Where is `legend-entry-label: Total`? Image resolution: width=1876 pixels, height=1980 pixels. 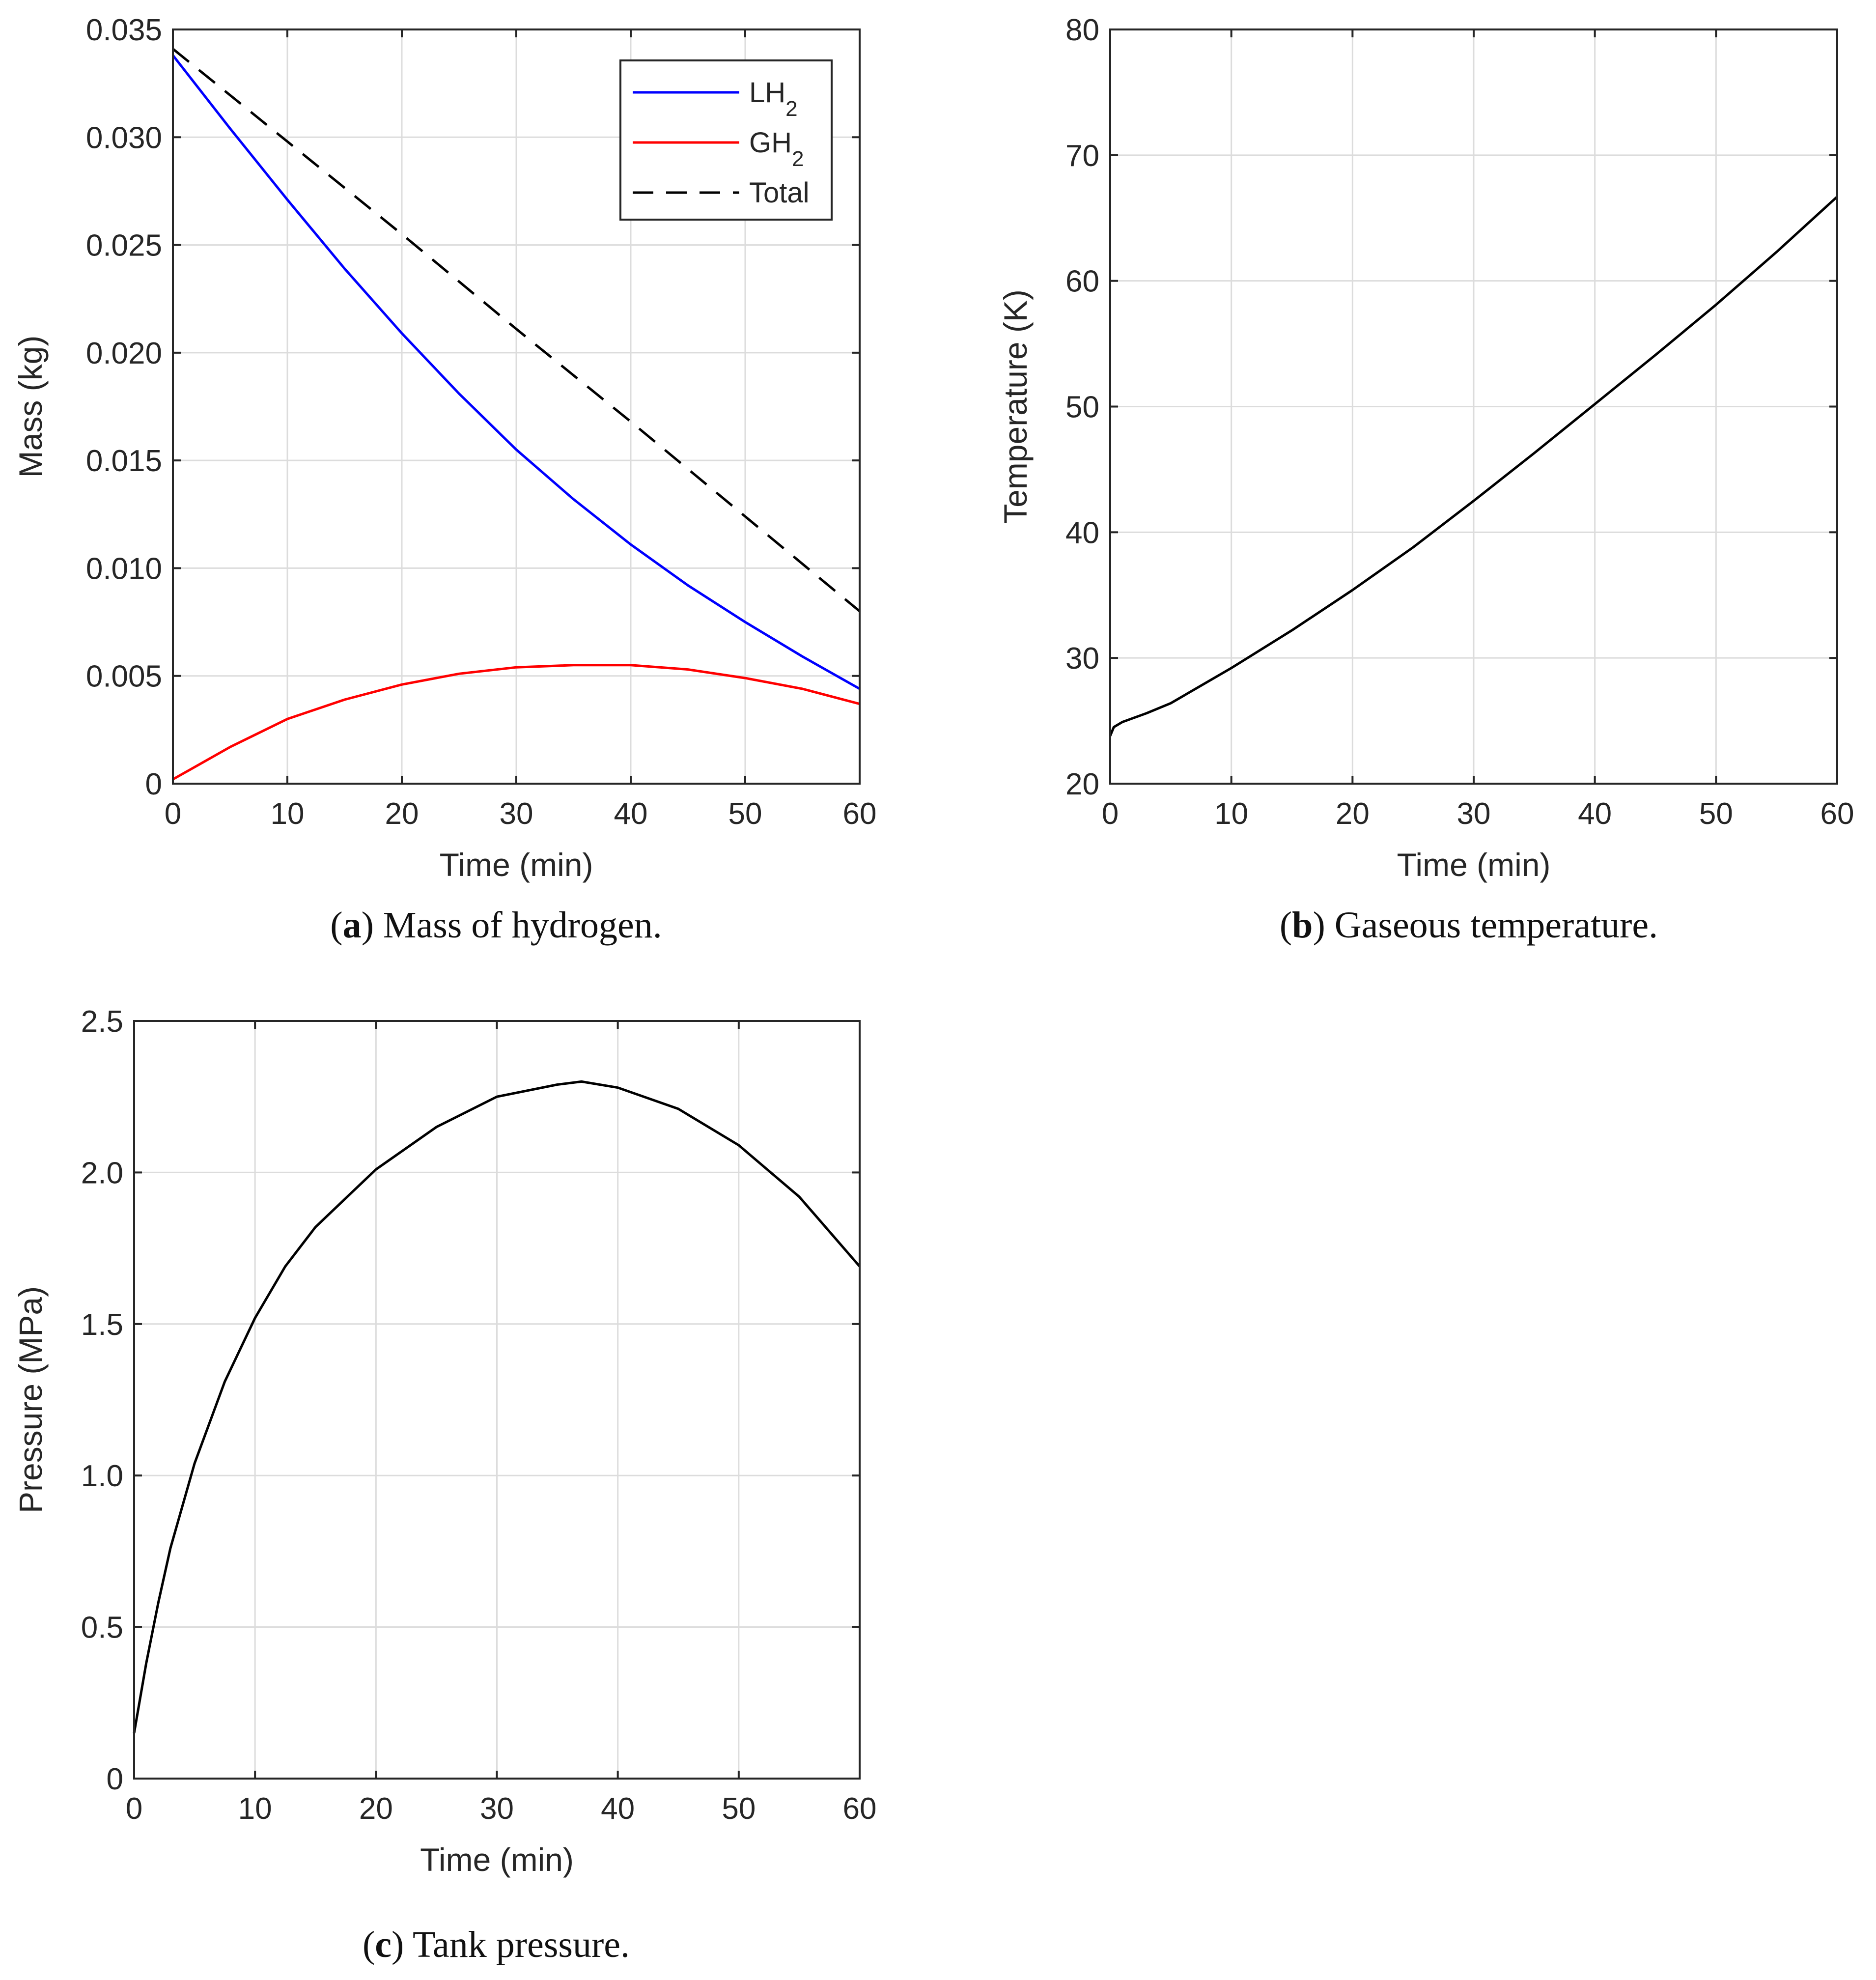
legend-entry-label: Total is located at coordinates (779, 193).